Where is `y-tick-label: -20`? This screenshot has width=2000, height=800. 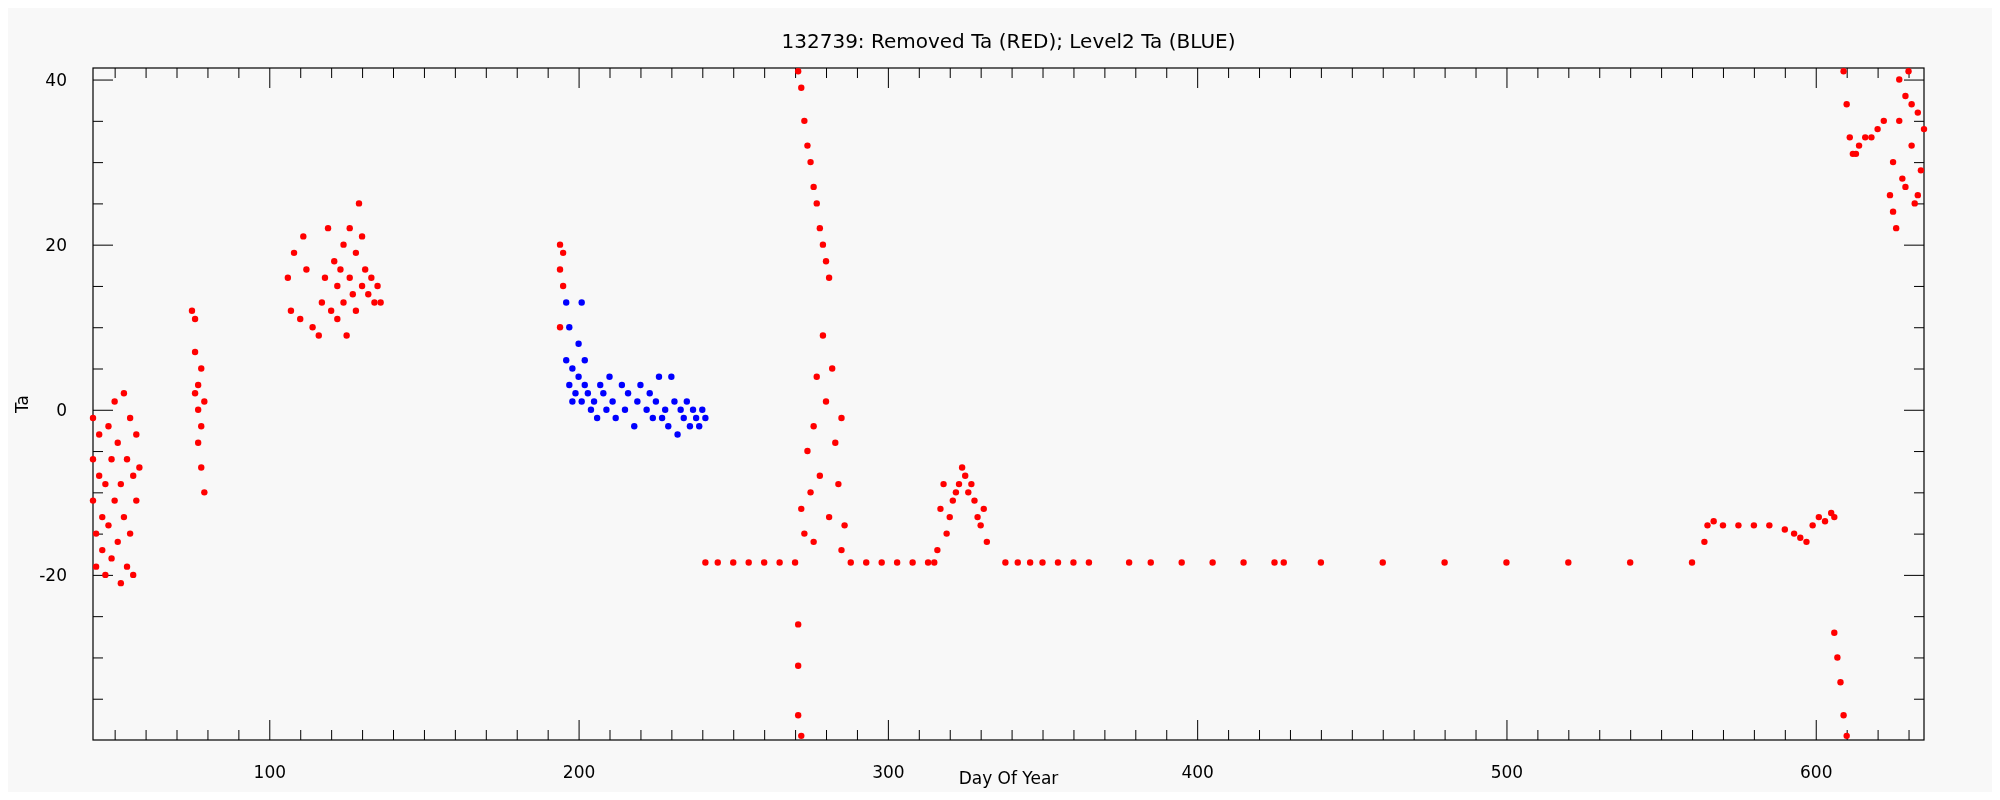 y-tick-label: -20 is located at coordinates (53, 574).